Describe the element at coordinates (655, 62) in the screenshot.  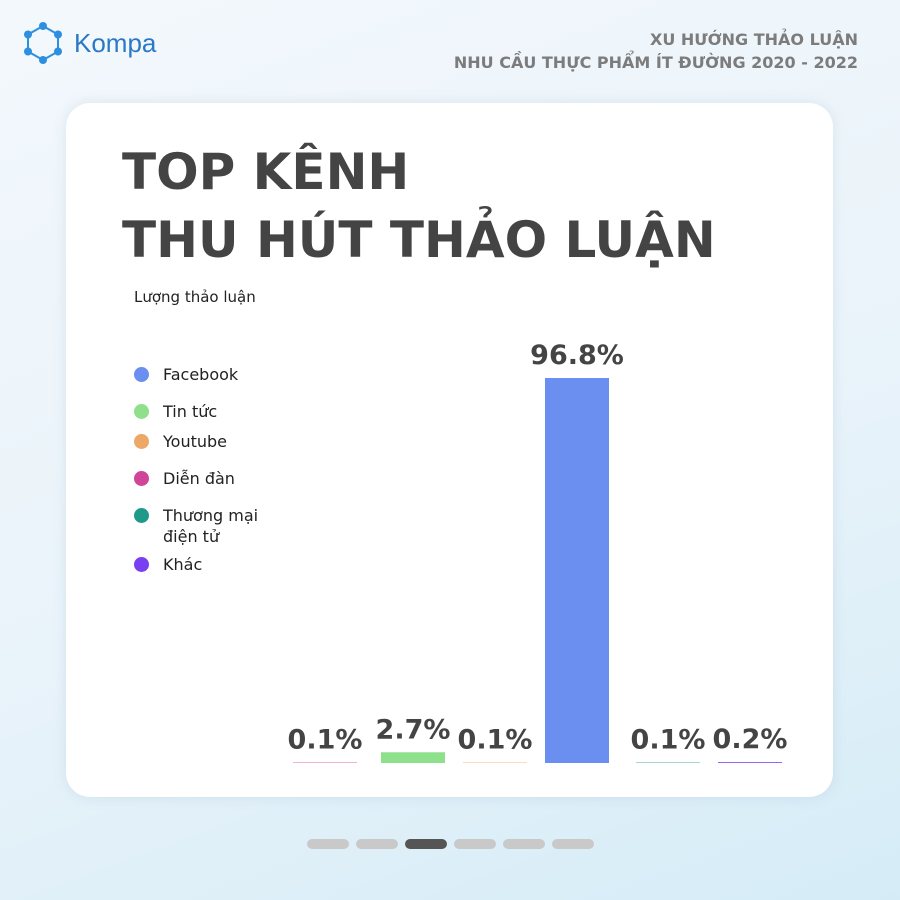
I see `subtitle: NHU CẦU THỰC PHẨM ÍT ĐƯỜNG 2020 - 2022` at that location.